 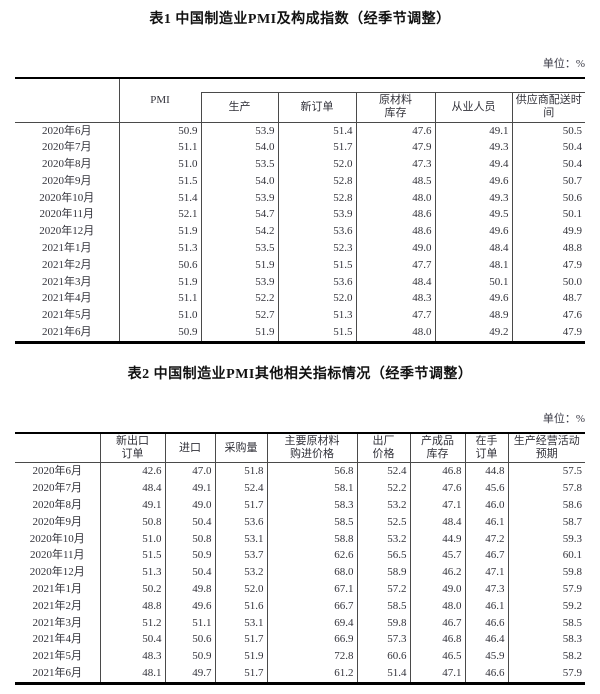 I want to click on month-cell: 2021年1月, so click(x=67, y=248).